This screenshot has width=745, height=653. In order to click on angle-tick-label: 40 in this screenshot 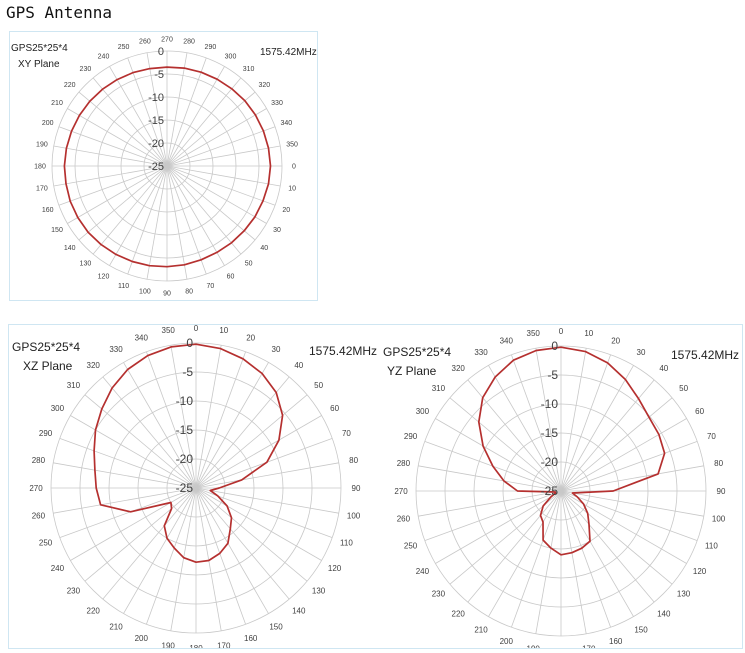, I will do `click(298, 365)`.